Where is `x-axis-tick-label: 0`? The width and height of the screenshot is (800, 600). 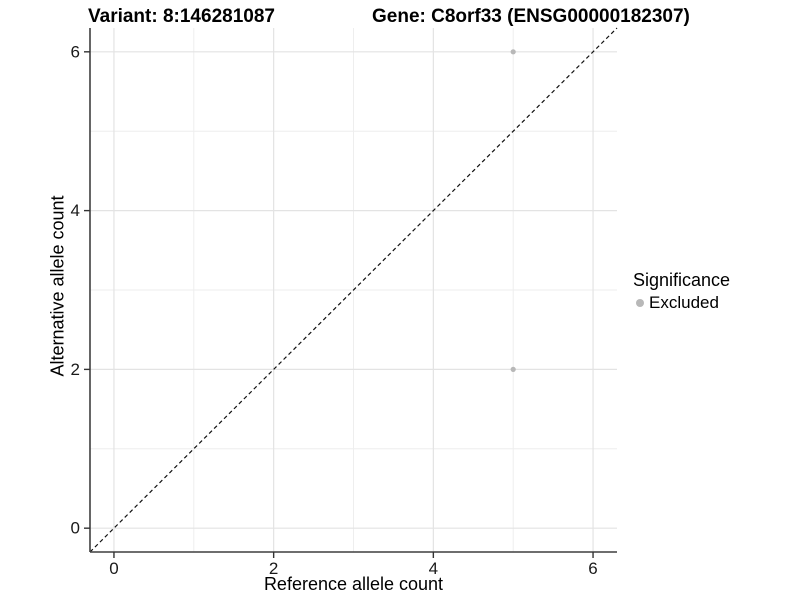
x-axis-tick-label: 0 is located at coordinates (113, 568).